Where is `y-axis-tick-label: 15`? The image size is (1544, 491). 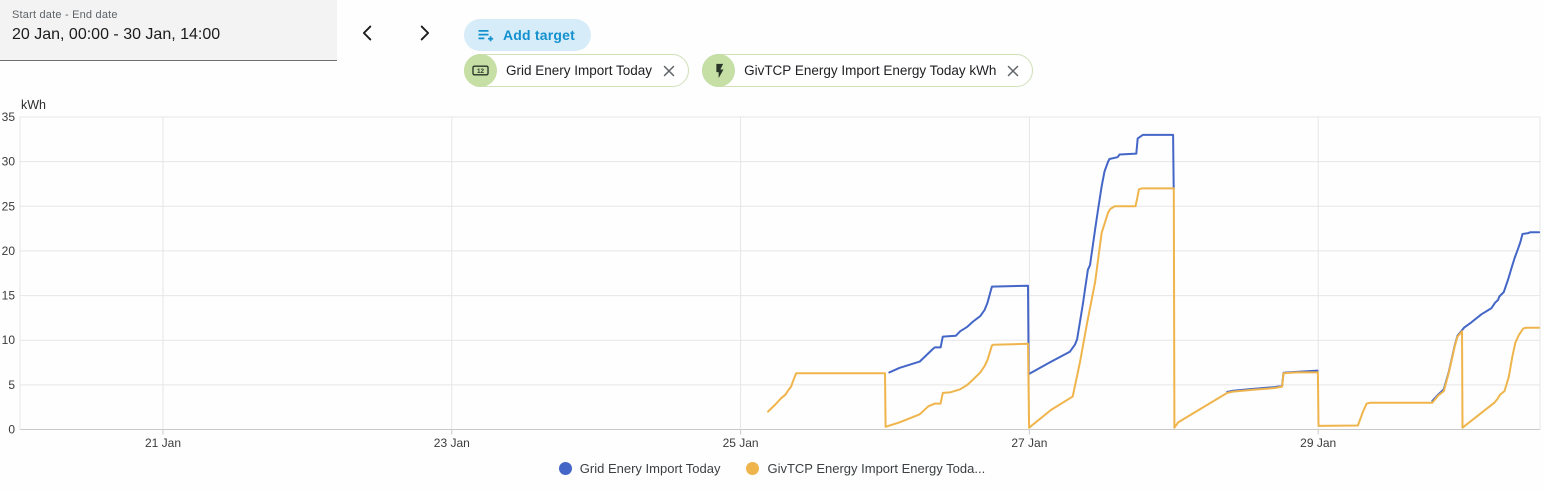 y-axis-tick-label: 15 is located at coordinates (9, 296).